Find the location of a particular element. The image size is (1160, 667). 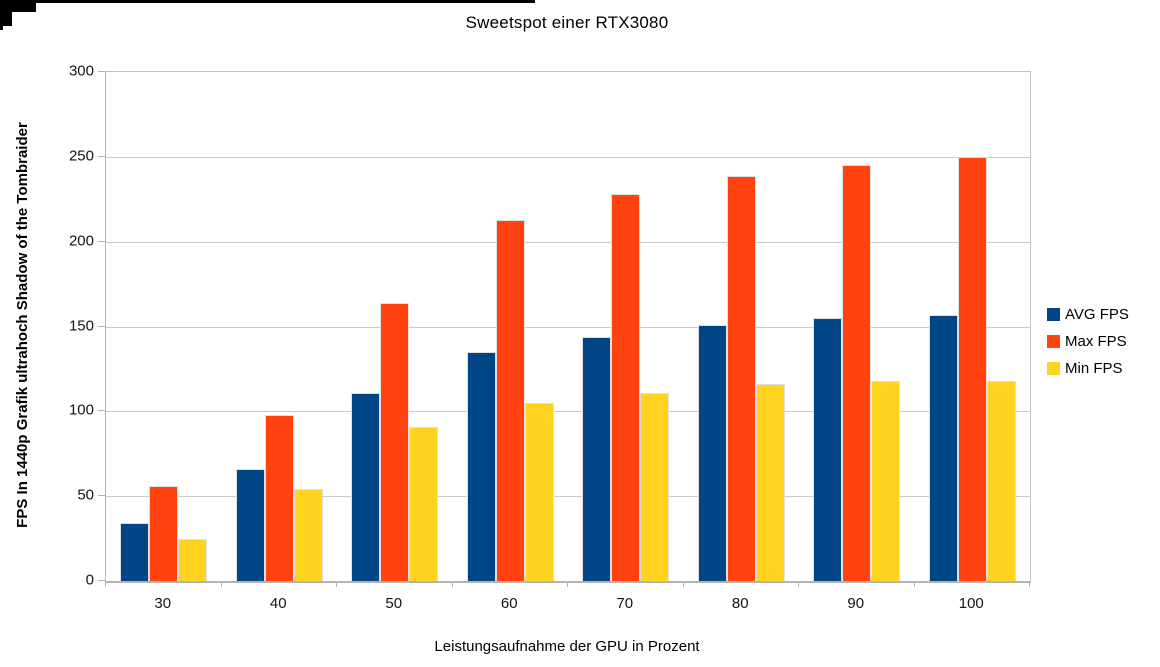

x-tick-label: 40 is located at coordinates (278, 603).